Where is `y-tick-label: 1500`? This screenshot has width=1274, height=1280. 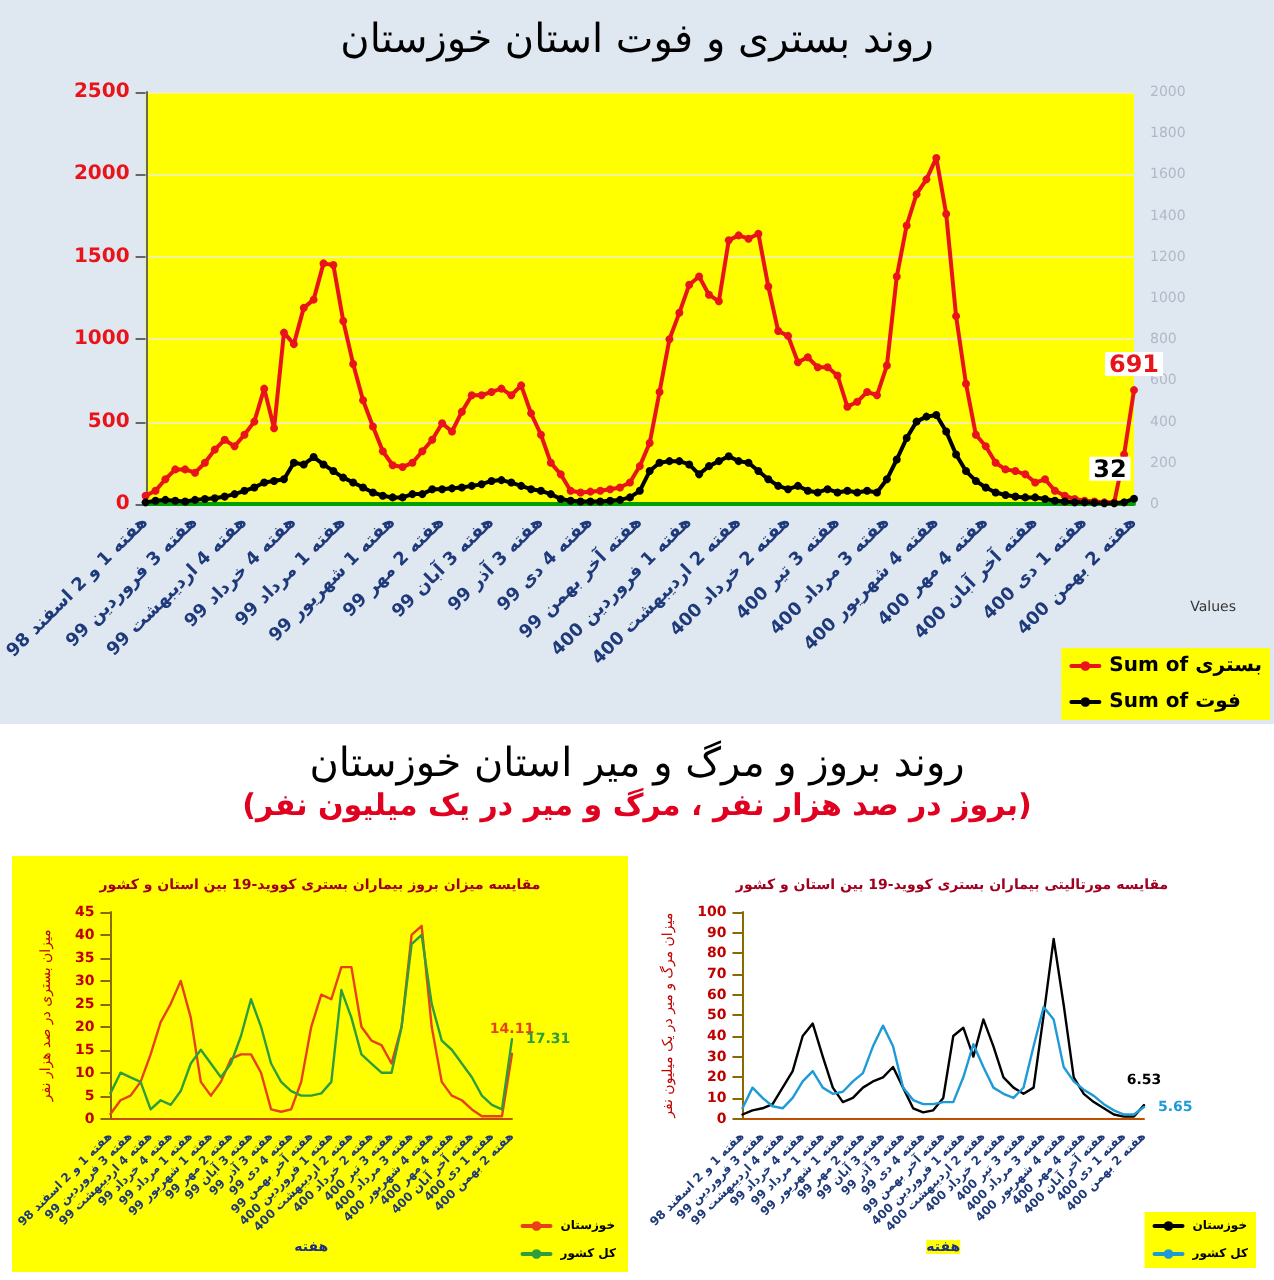 y-tick-label: 1500 is located at coordinates (101, 256).